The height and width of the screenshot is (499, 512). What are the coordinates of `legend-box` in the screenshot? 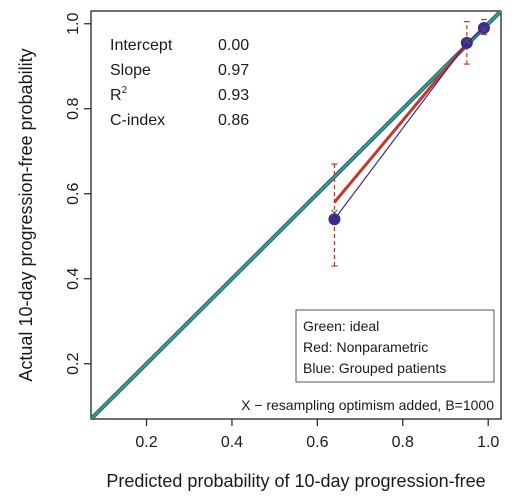 It's located at (395, 346).